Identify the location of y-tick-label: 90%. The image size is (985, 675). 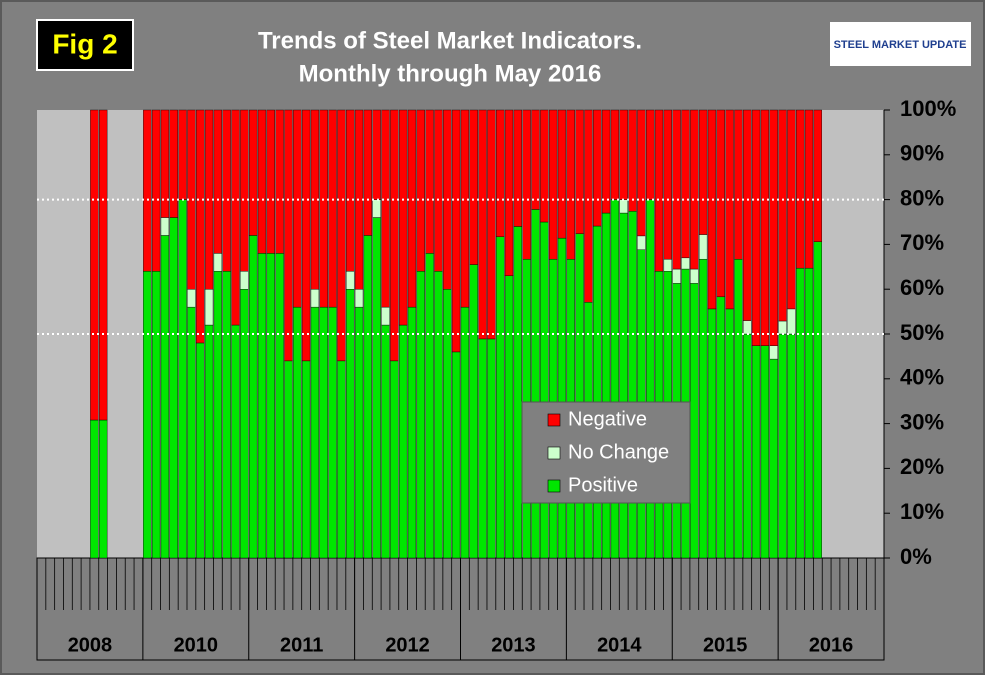
(922, 153).